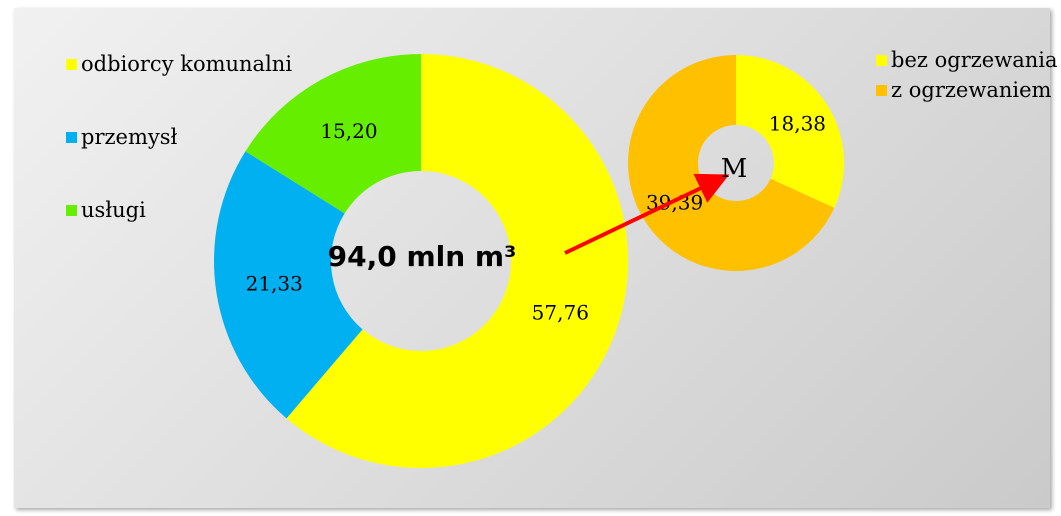 Image resolution: width=1061 pixels, height=516 pixels. Describe the element at coordinates (974, 60) in the screenshot. I see `legend-label: bez ogrzewania` at that location.